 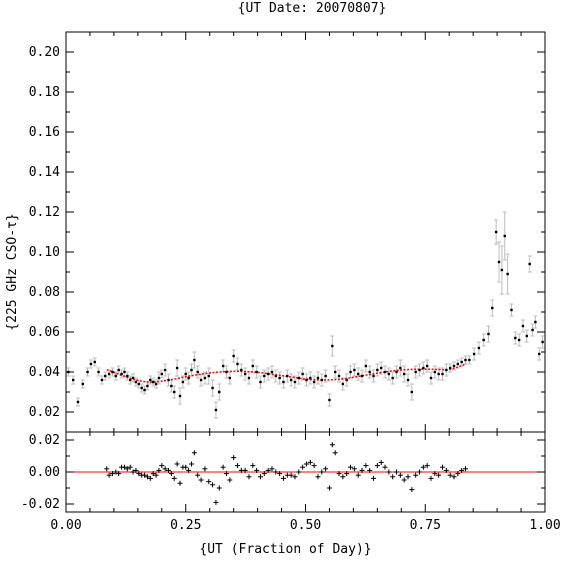 I want to click on main-y-tick-label: 0.18, so click(x=44, y=92).